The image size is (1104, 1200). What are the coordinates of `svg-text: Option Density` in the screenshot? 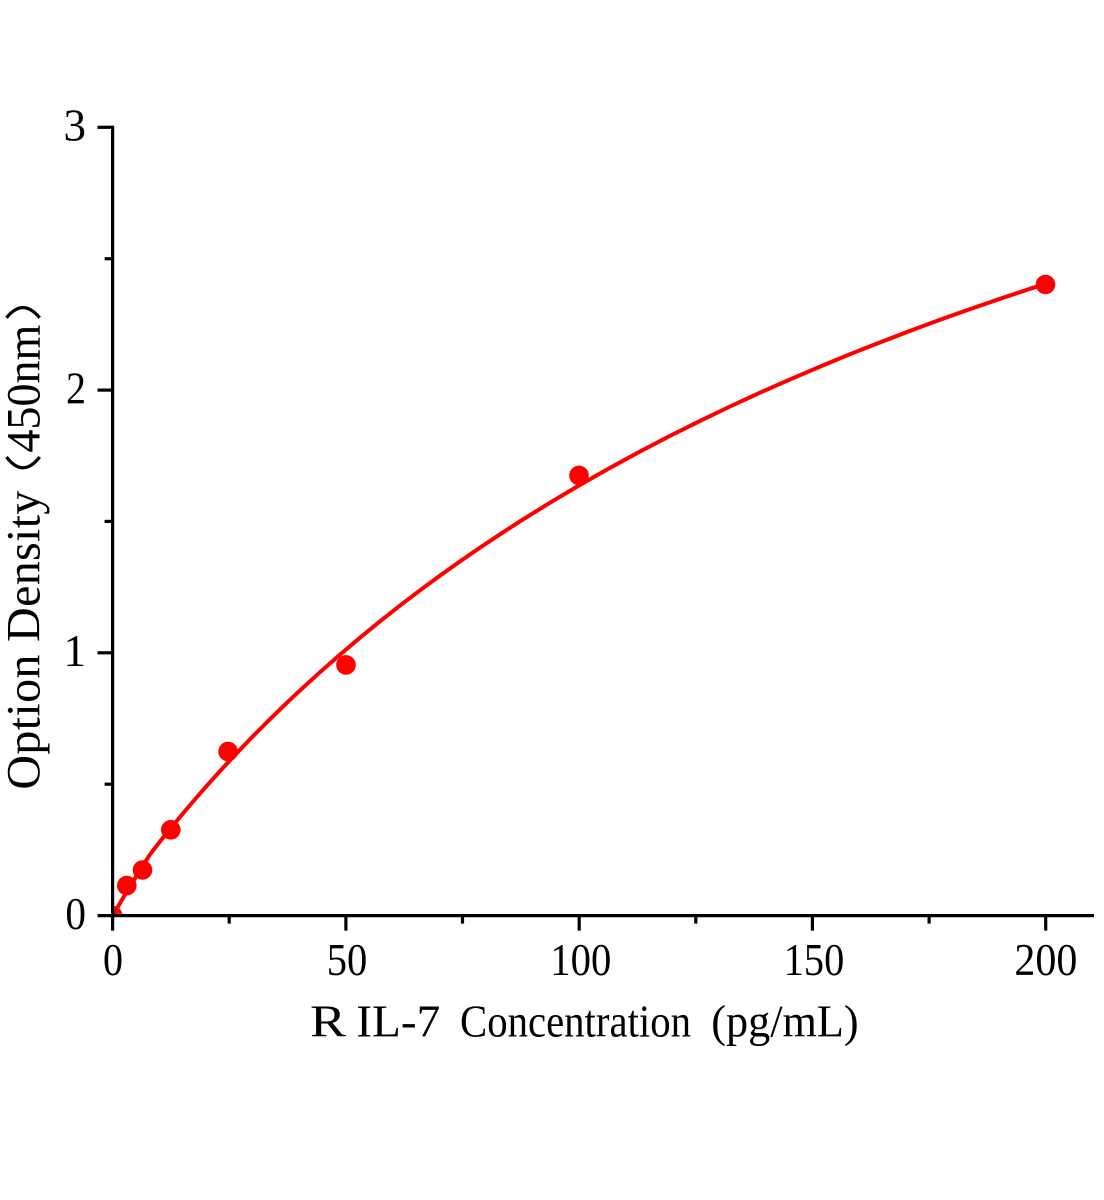 It's located at (25, 640).